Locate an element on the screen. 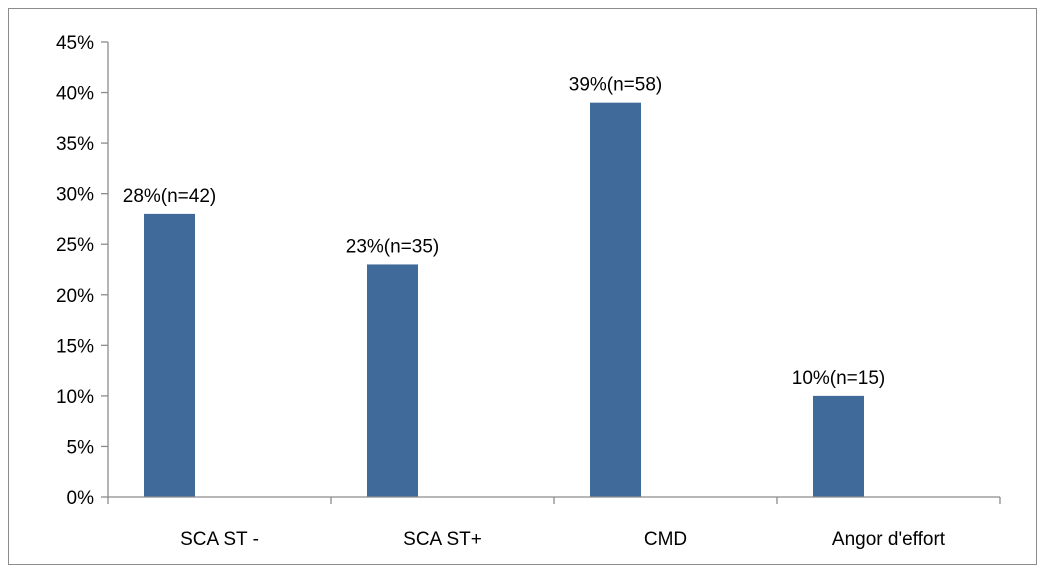 This screenshot has height=573, width=1046. y-tick-label: 10% is located at coordinates (75, 397).